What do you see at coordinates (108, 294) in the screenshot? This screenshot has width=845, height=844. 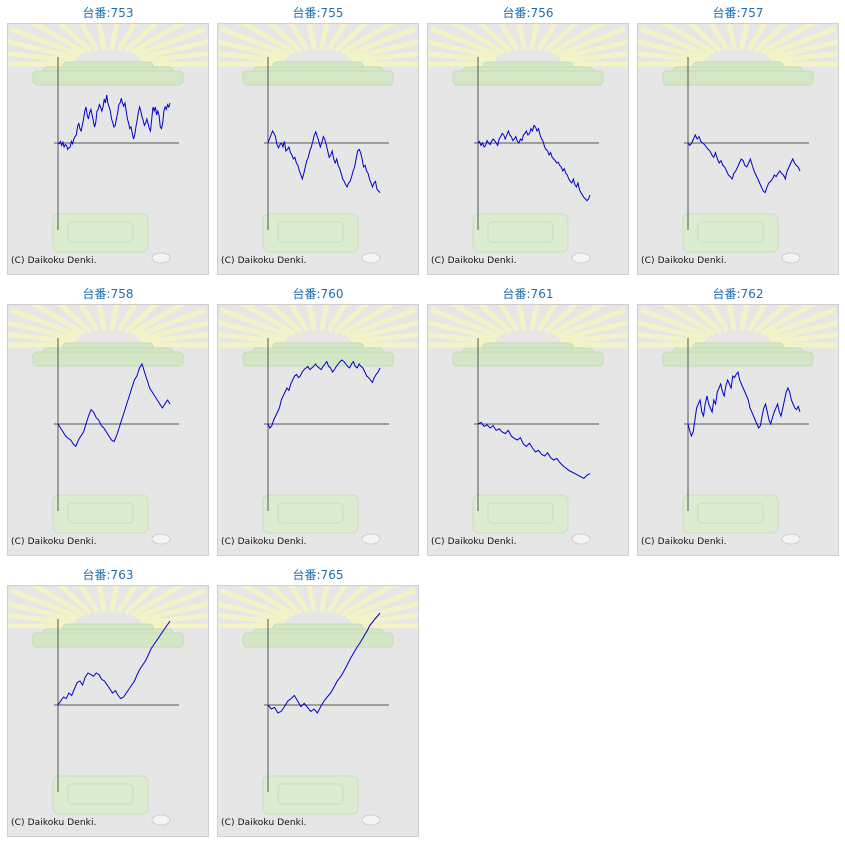 I see `chart-title: 台番:758` at bounding box center [108, 294].